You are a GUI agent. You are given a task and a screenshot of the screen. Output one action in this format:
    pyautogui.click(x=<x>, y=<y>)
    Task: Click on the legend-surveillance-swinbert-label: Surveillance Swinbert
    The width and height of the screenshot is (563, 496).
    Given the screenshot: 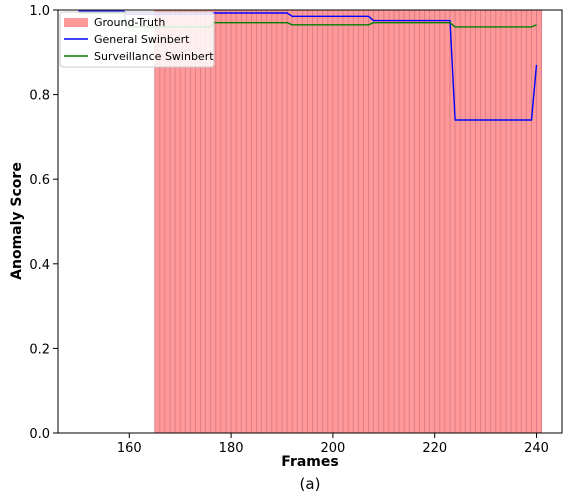 What is the action you would take?
    pyautogui.click(x=154, y=56)
    